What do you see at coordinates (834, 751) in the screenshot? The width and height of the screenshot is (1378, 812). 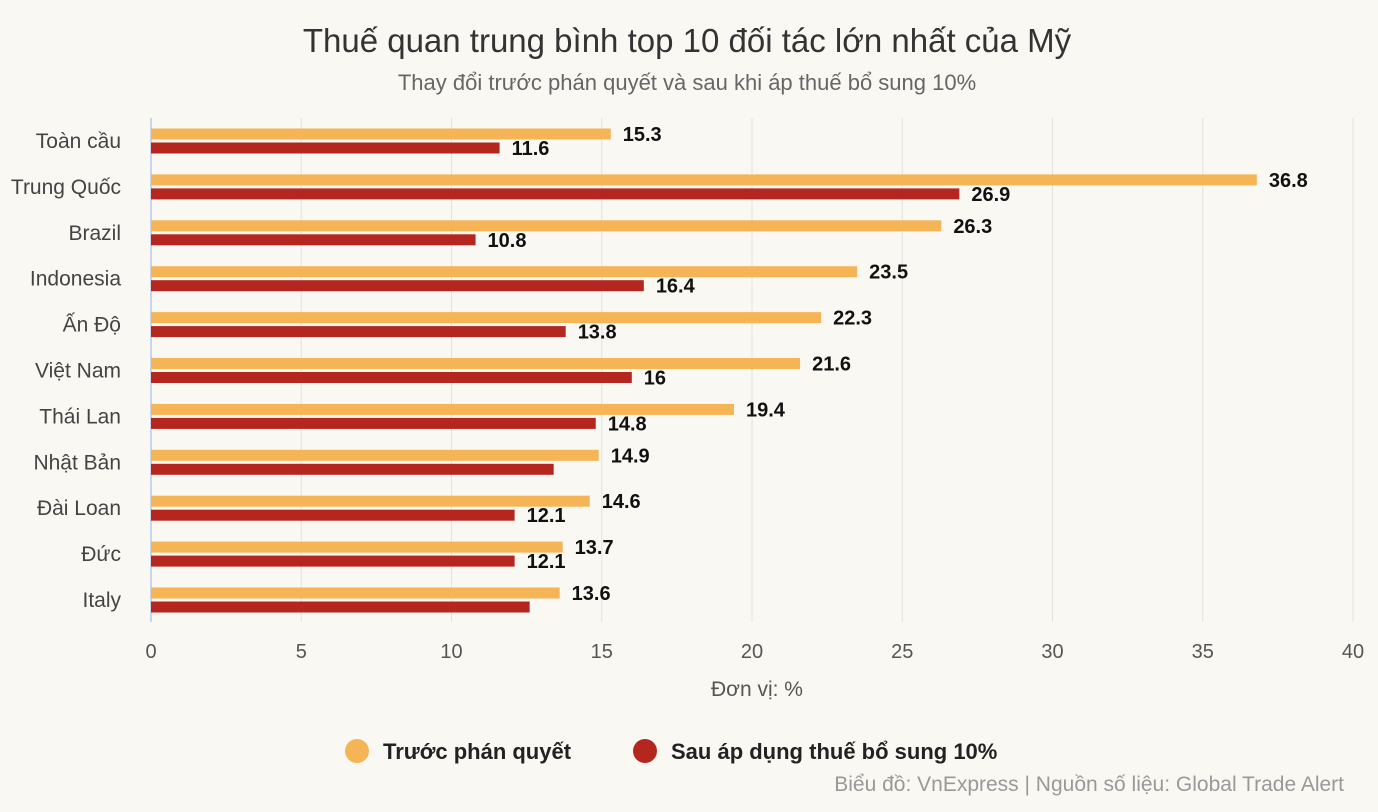 I see `legend-label-after: Sau áp dụng thuế bổ sung 10%` at bounding box center [834, 751].